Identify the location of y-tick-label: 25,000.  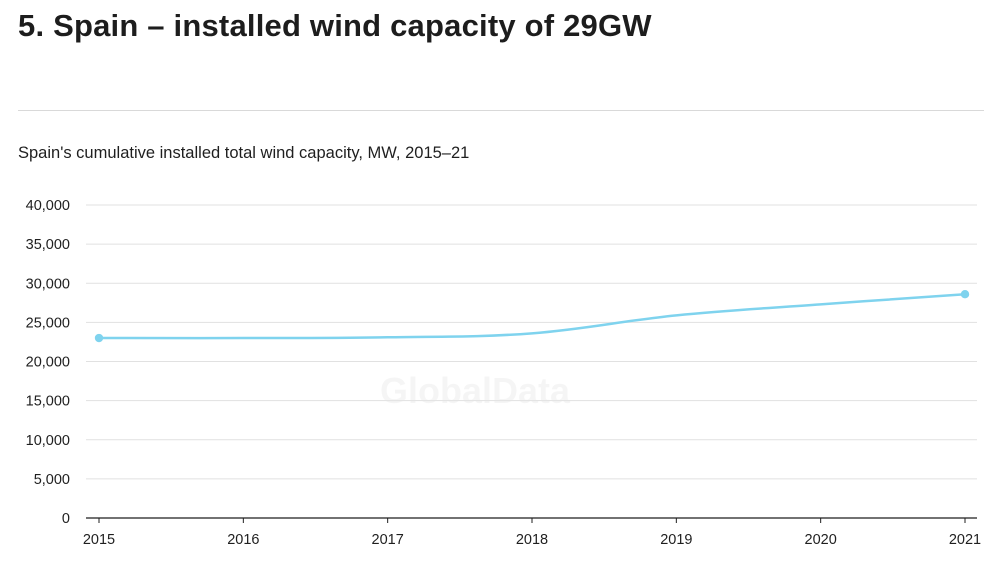
(48, 323).